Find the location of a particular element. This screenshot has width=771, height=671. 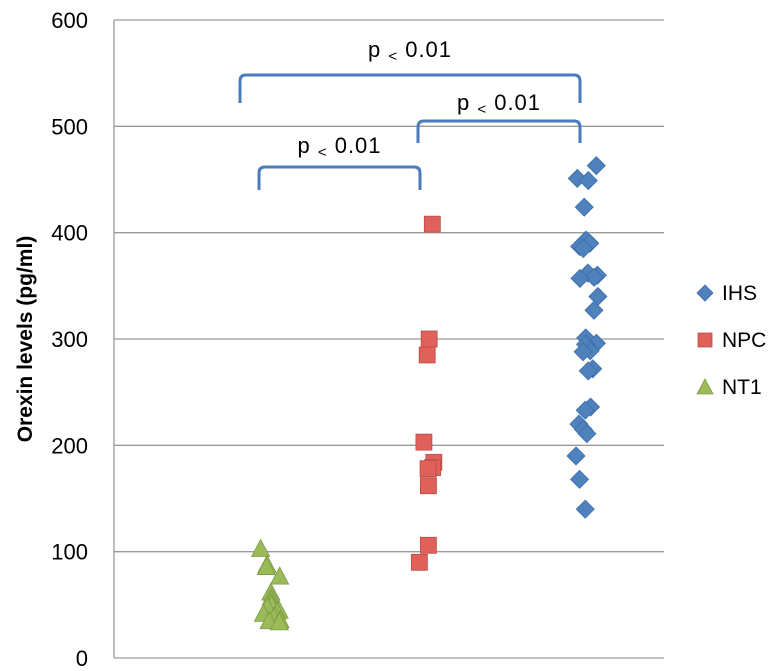

legend-marker-ihs is located at coordinates (705, 293).